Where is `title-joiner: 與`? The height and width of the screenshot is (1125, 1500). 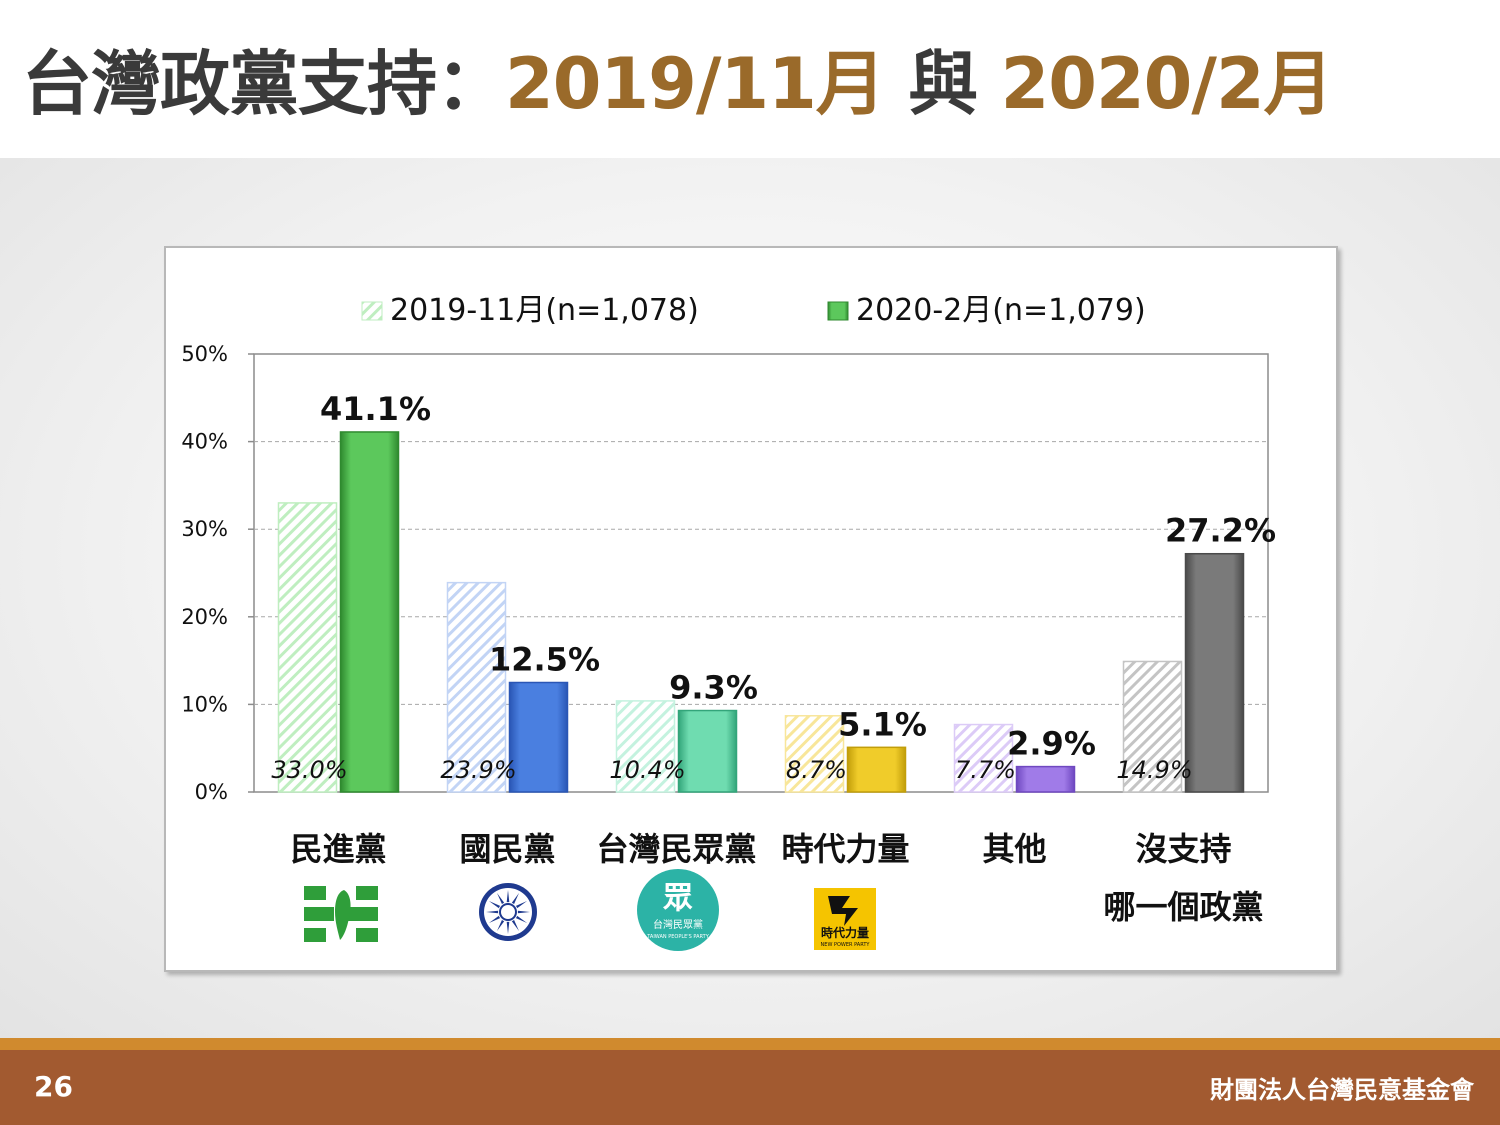 title-joiner: 與 is located at coordinates (942, 84).